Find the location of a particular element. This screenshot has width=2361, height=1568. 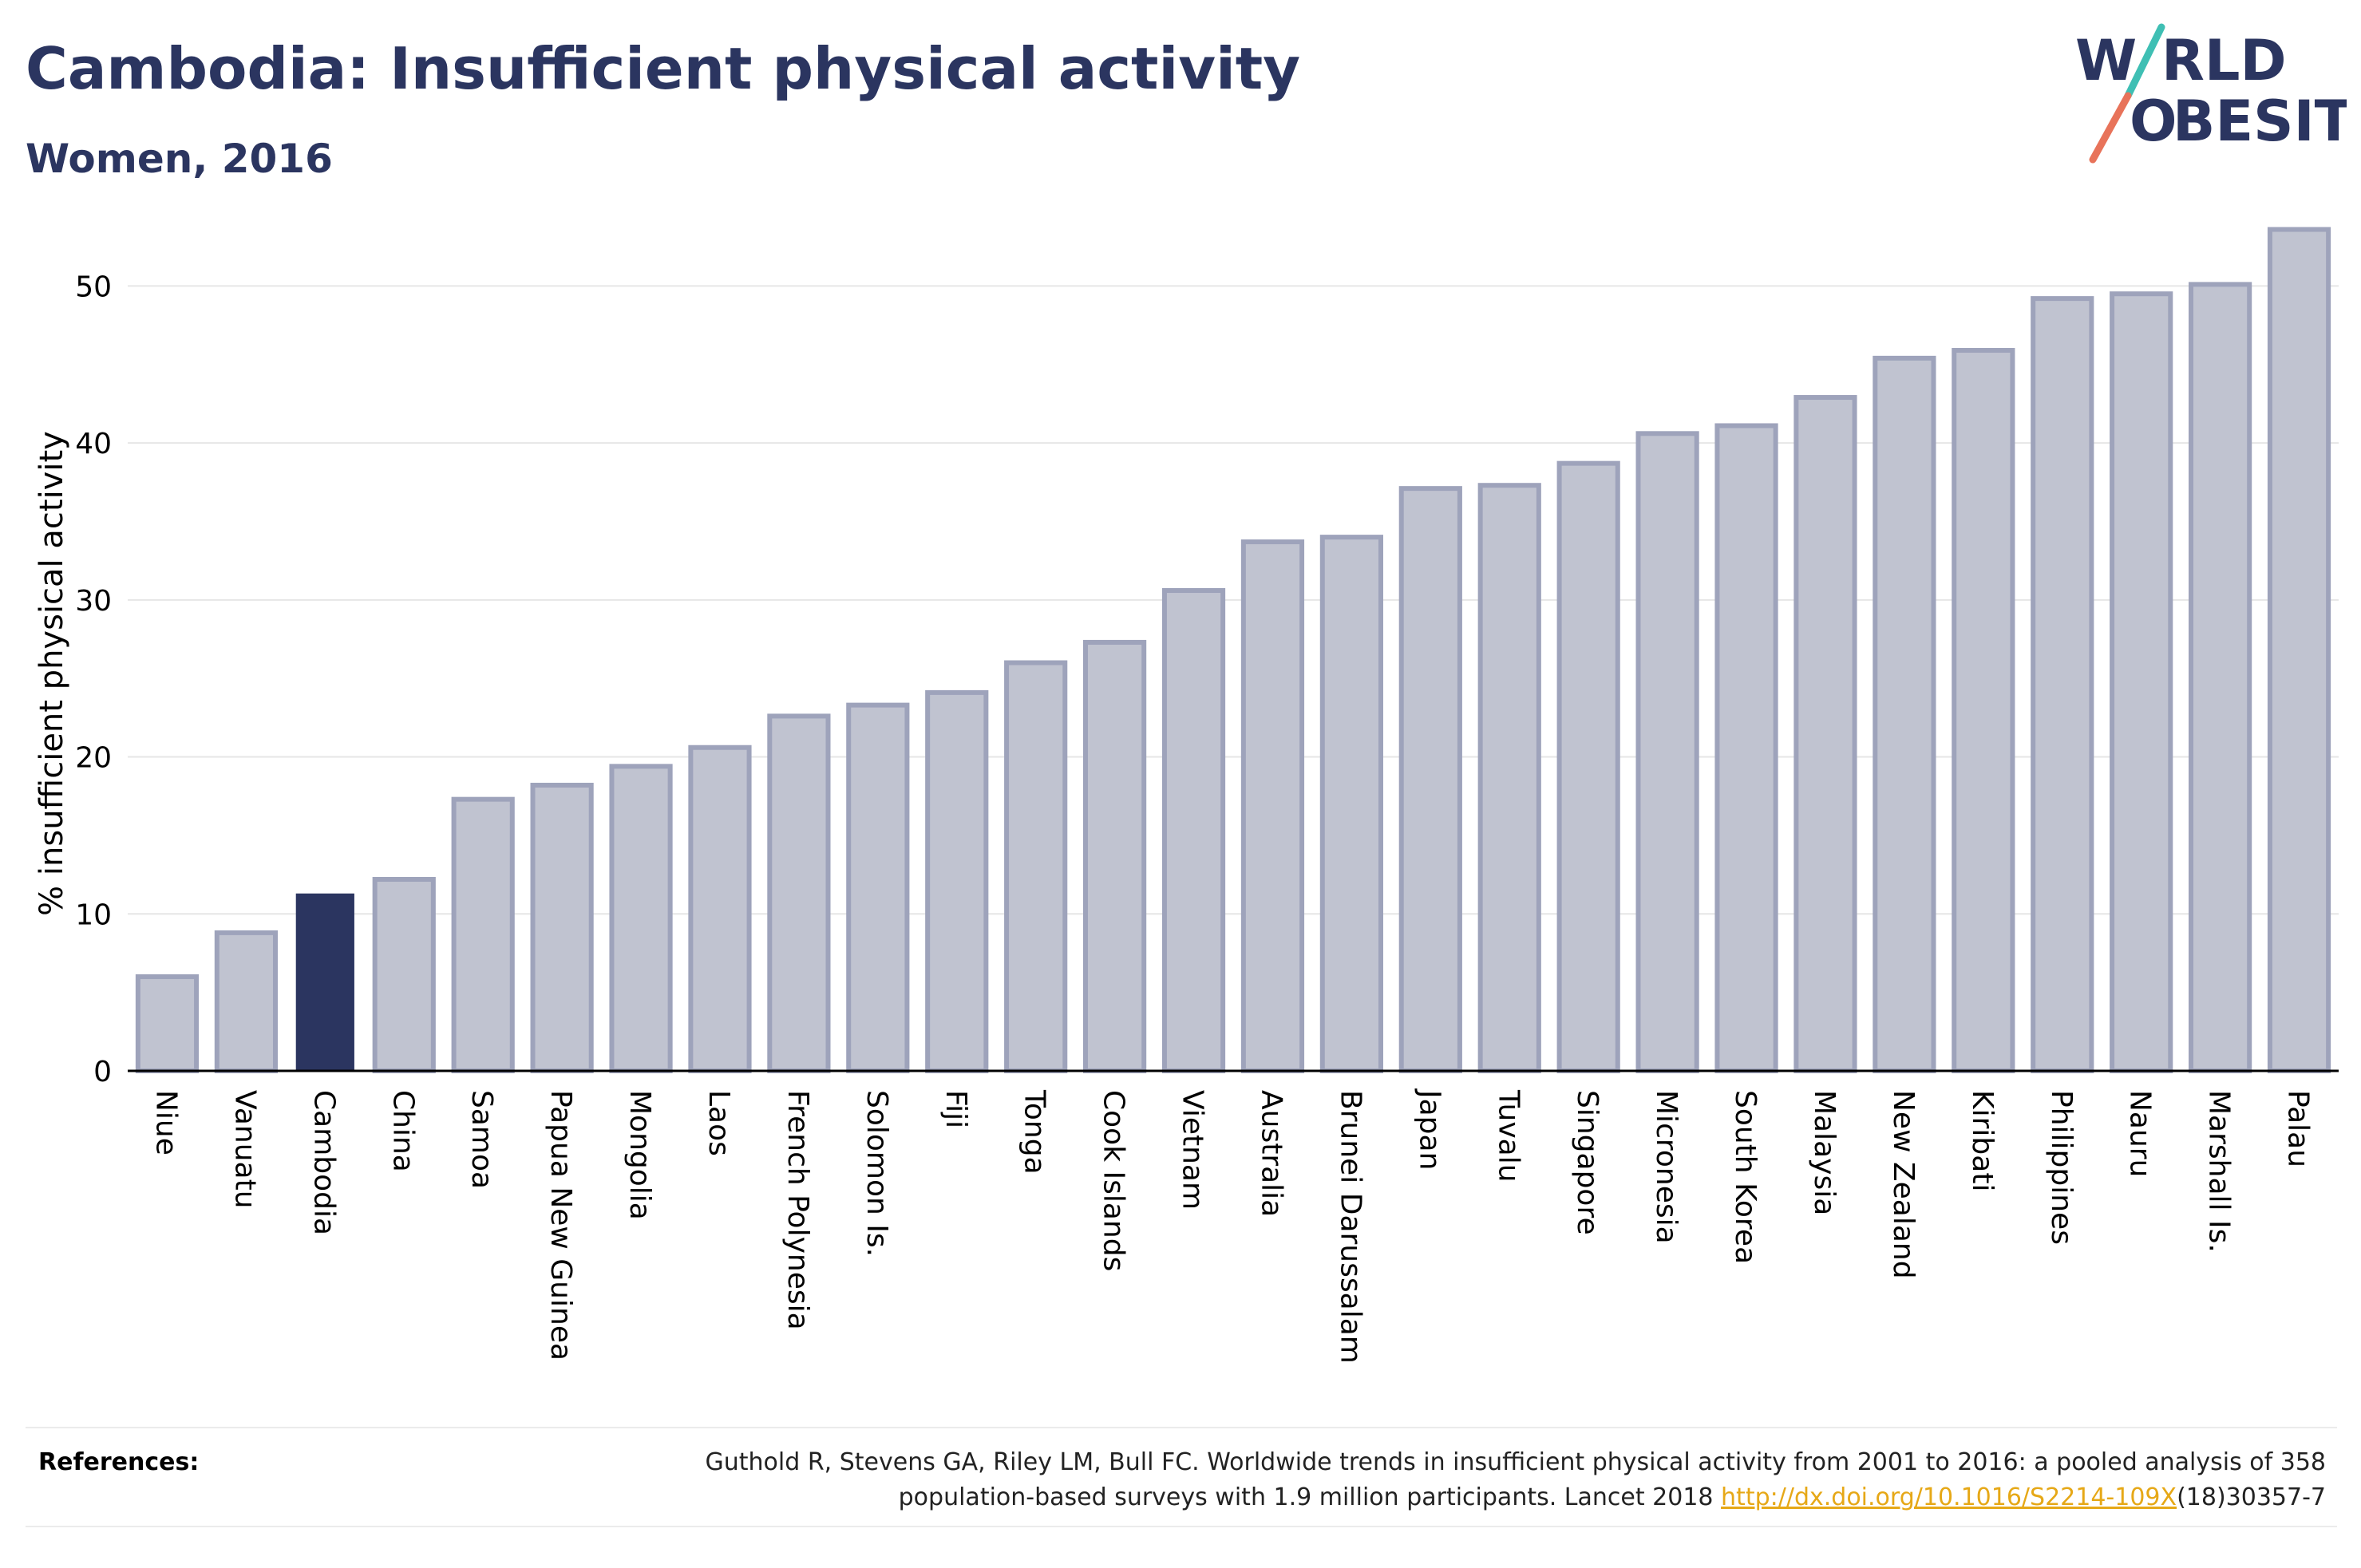

bar-nauru is located at coordinates (2141, 682).